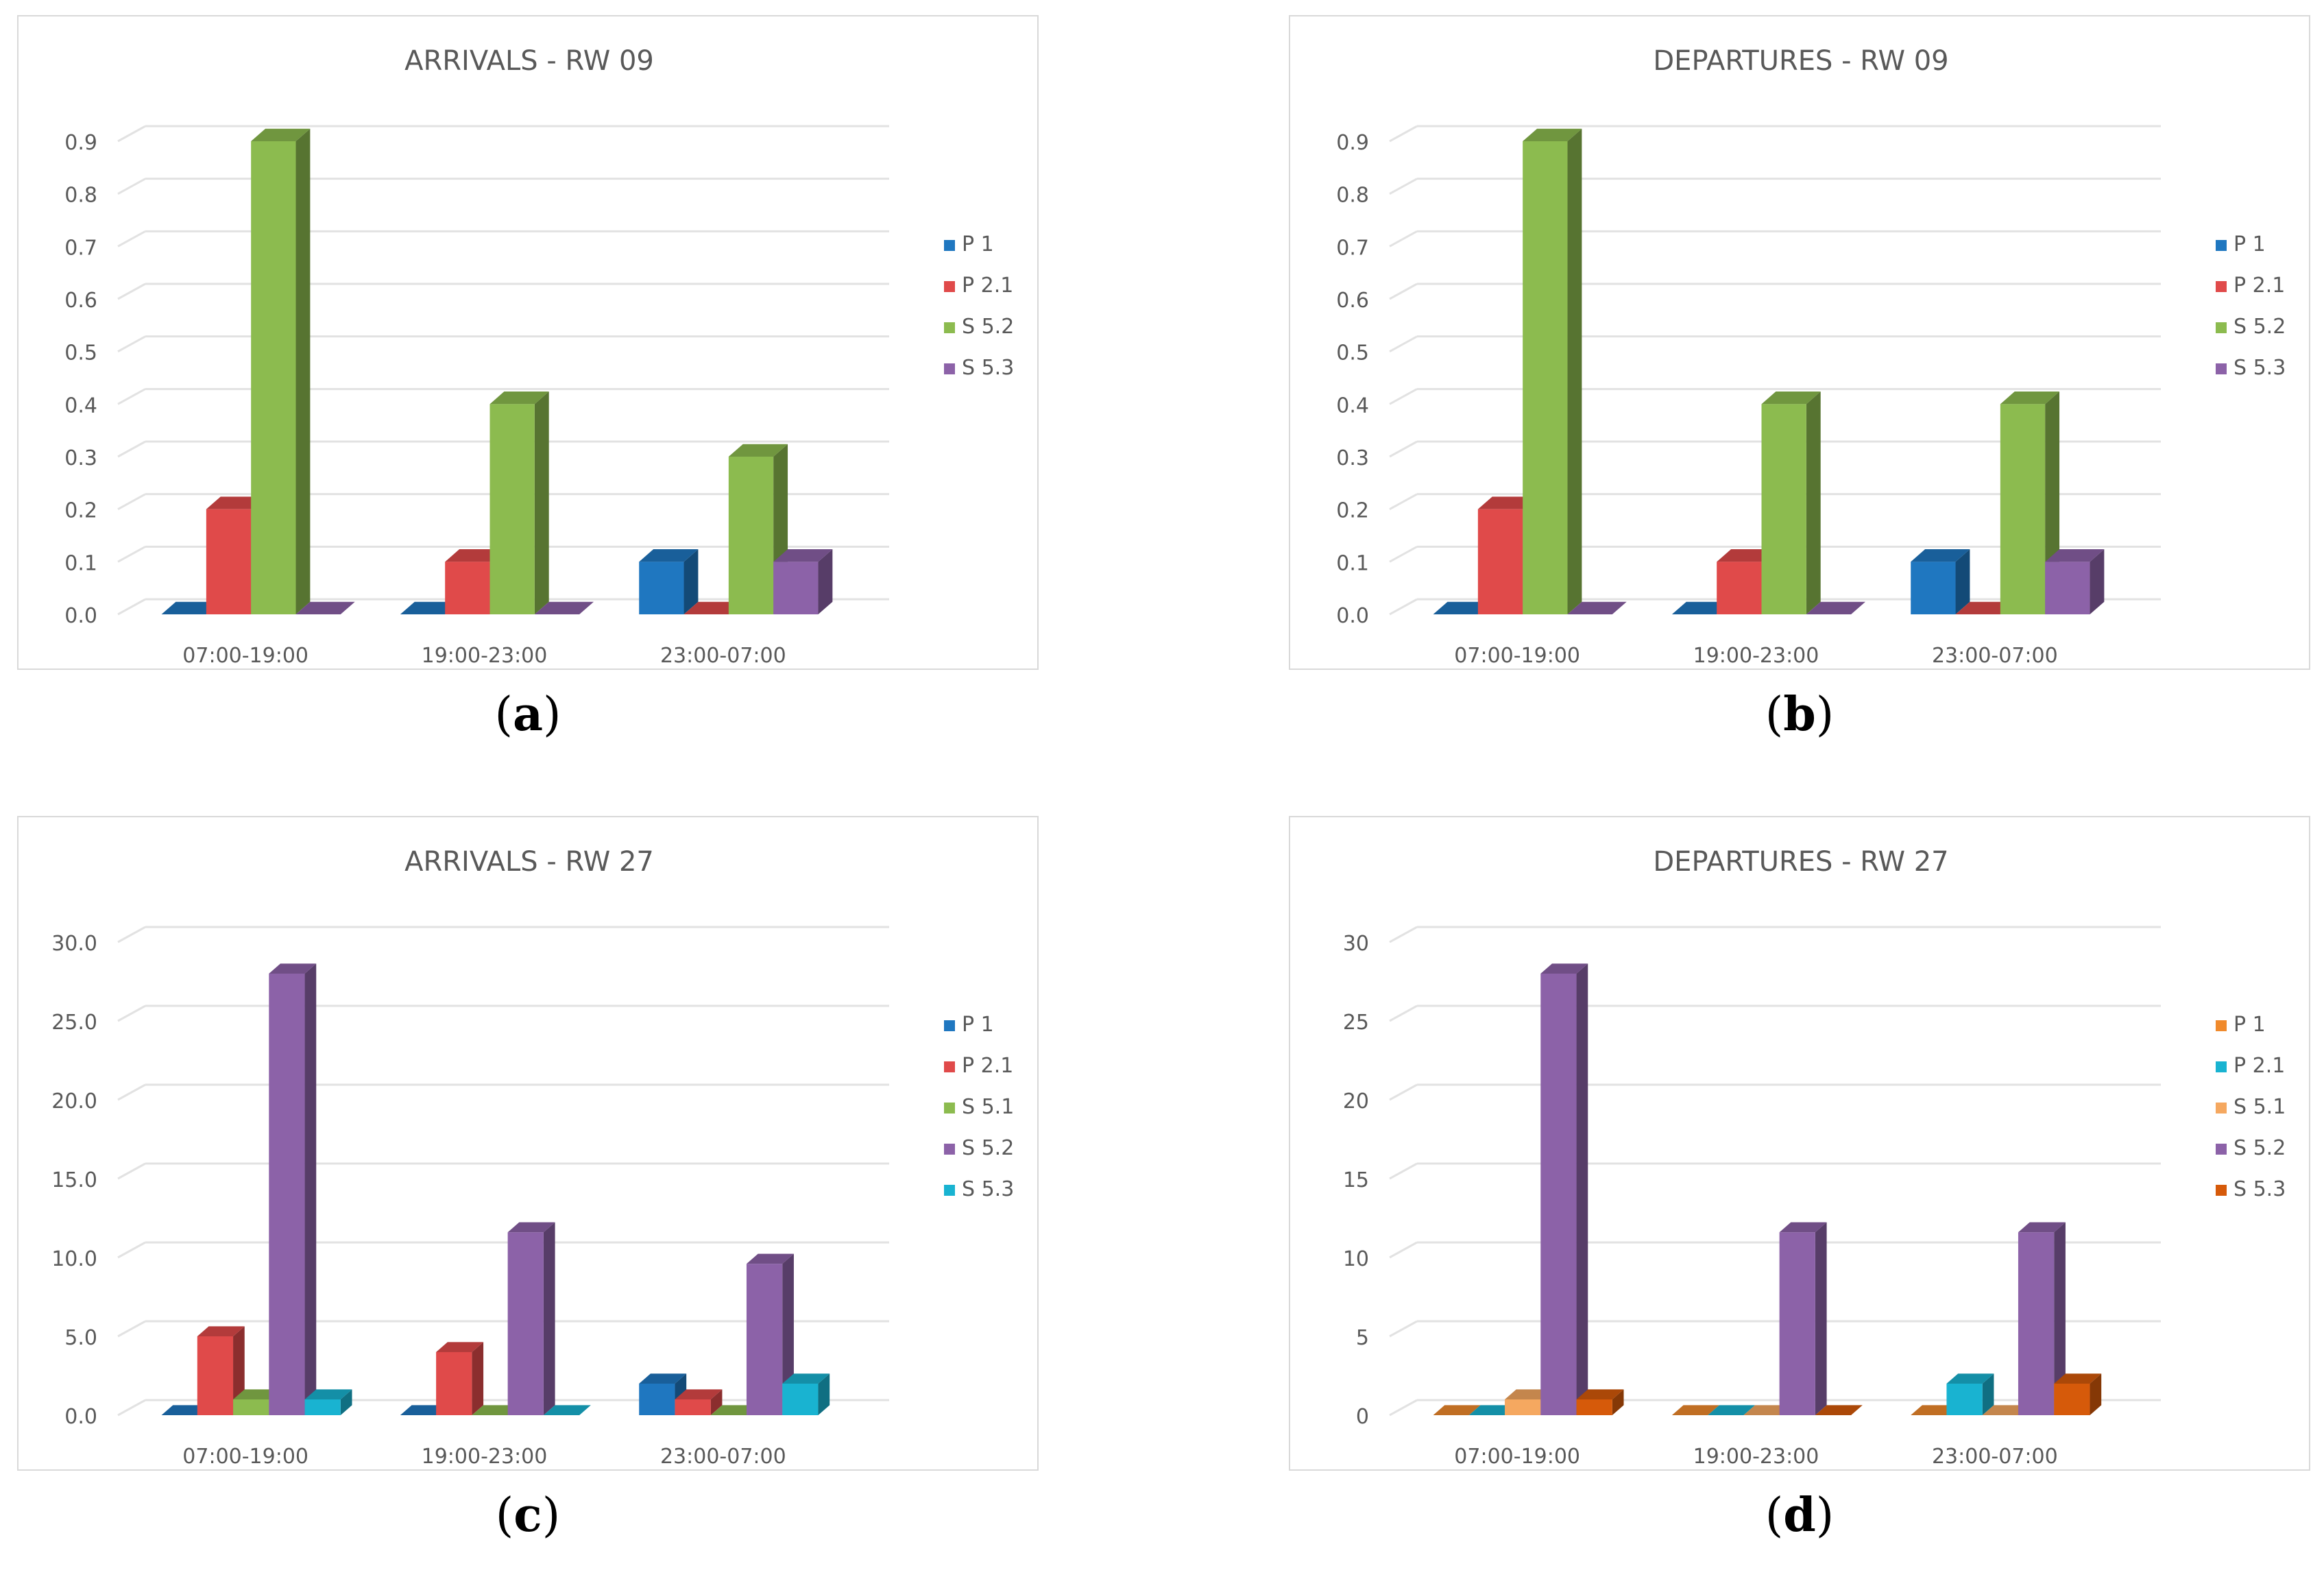 The width and height of the screenshot is (2324, 1577). What do you see at coordinates (1356, 944) in the screenshot?
I see `y-tick-label: 30` at bounding box center [1356, 944].